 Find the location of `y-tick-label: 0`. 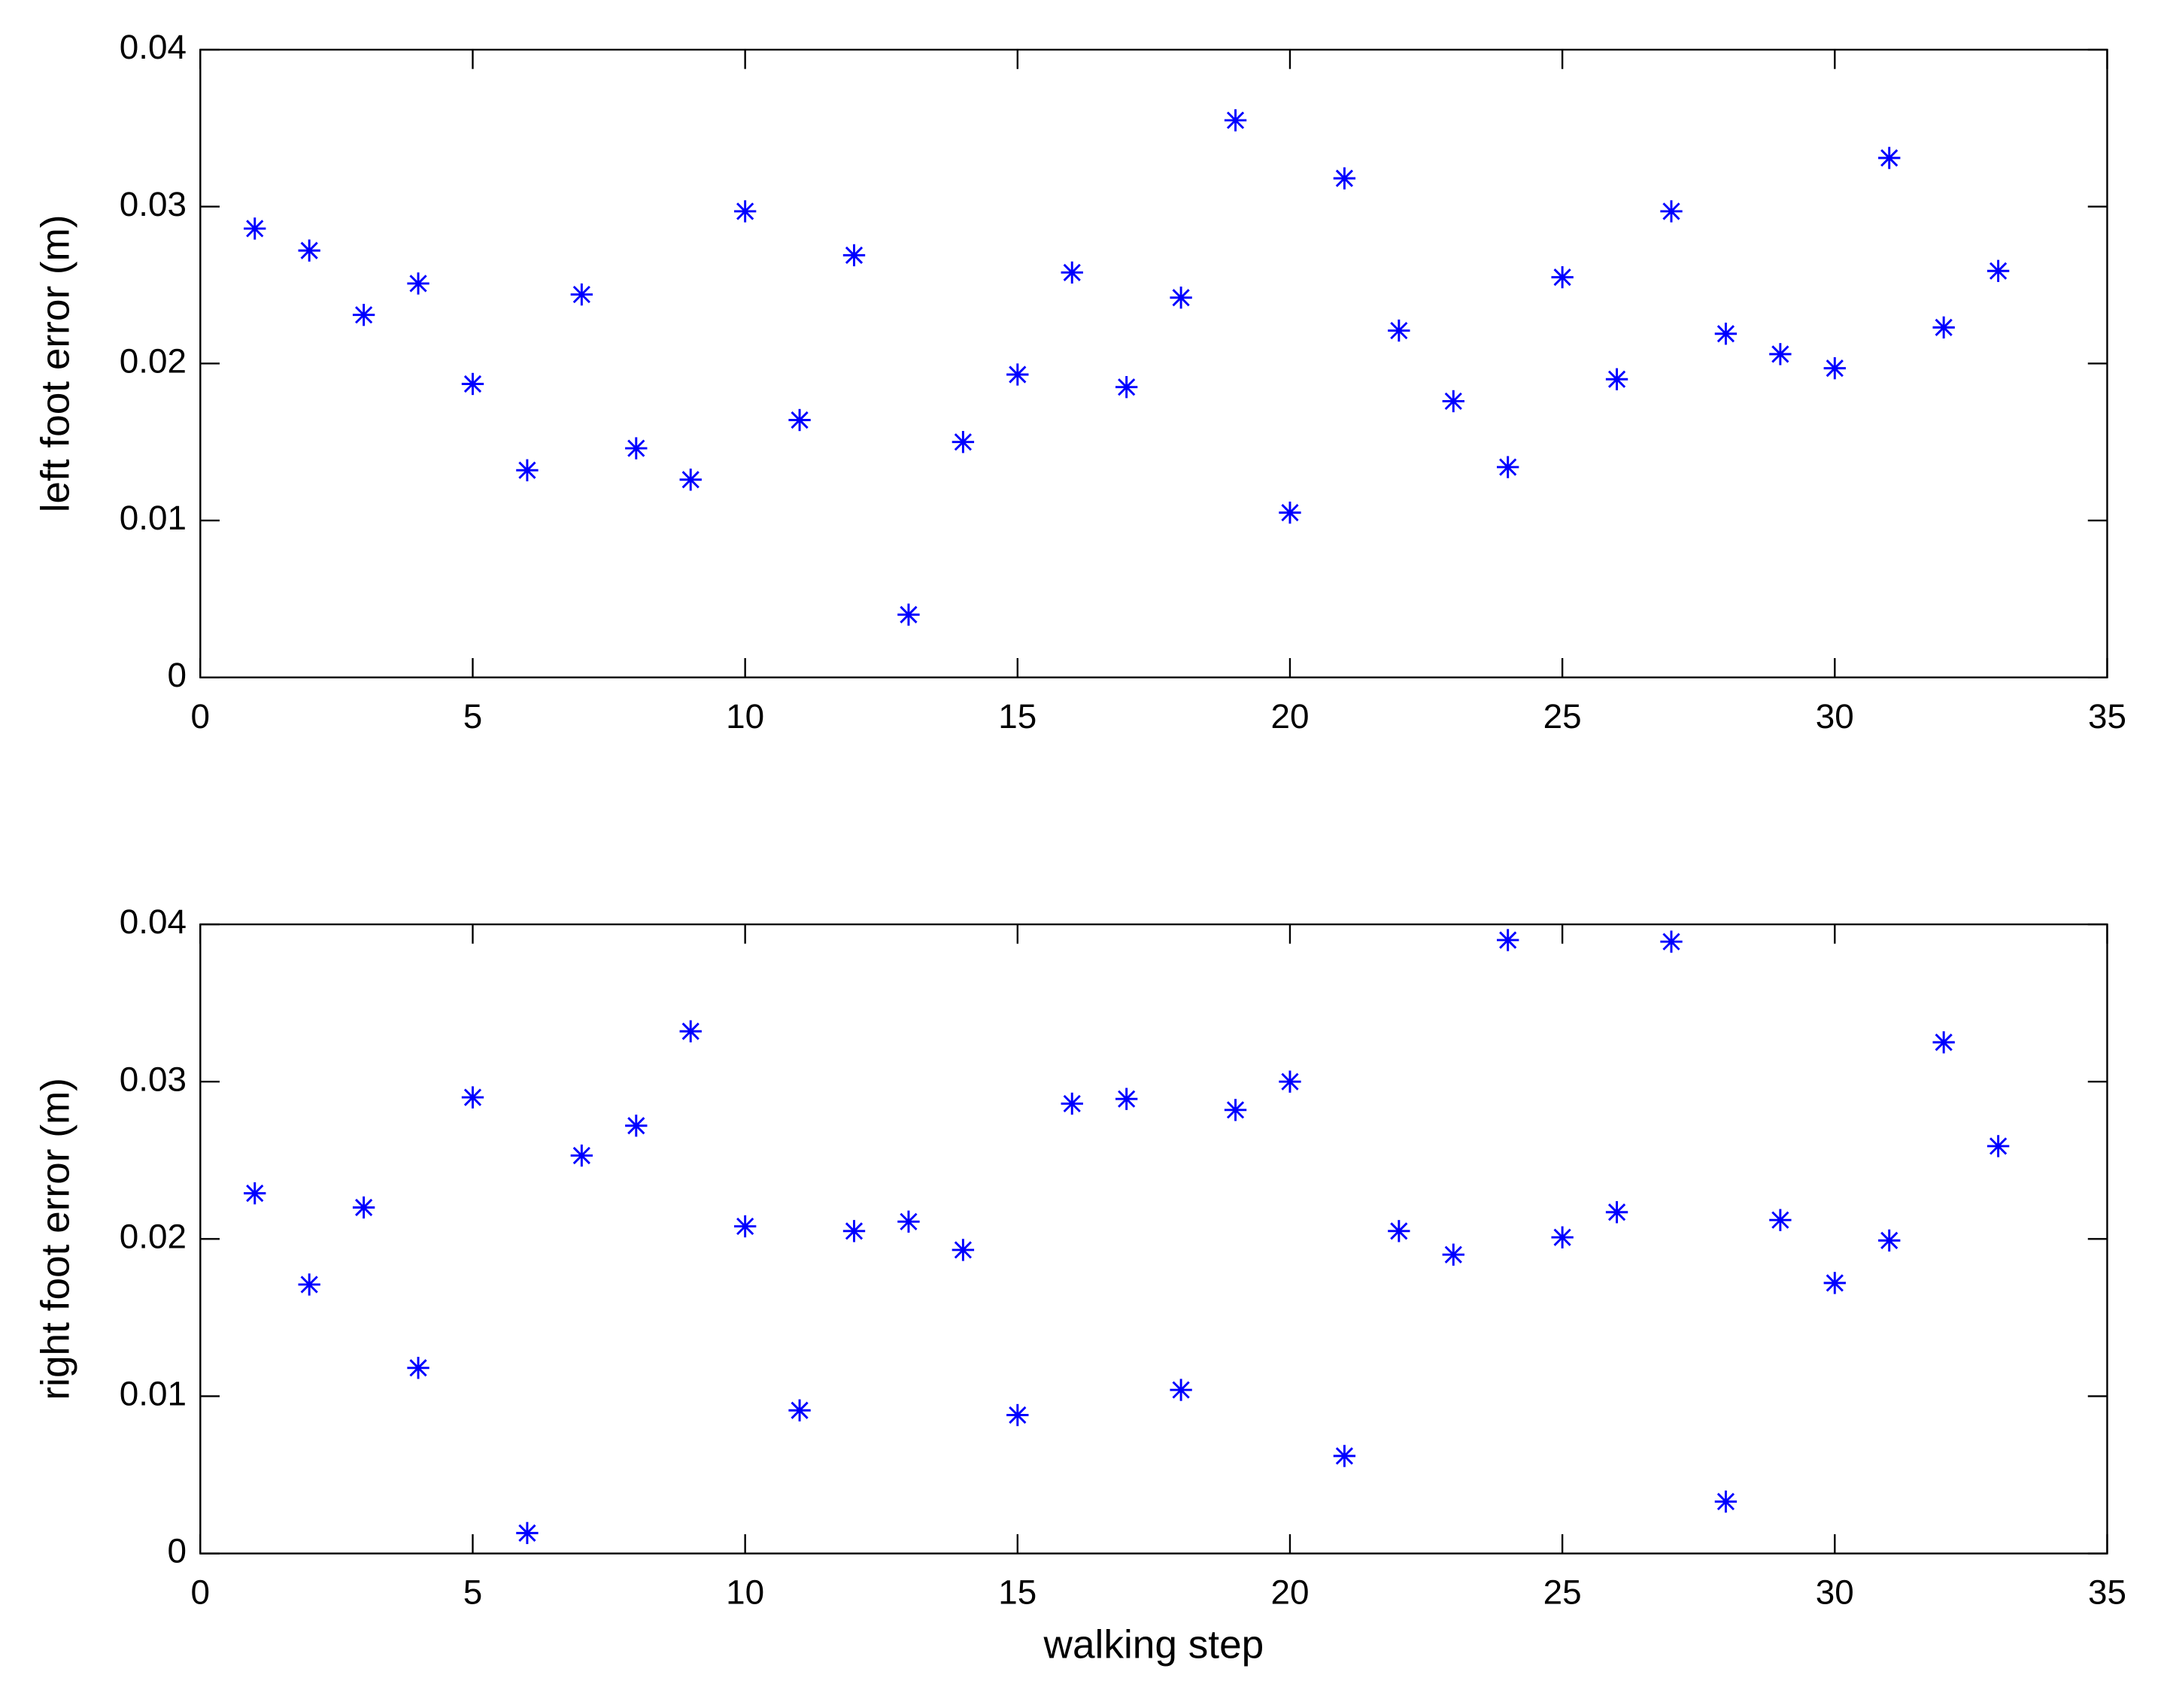

y-tick-label: 0 is located at coordinates (177, 674).